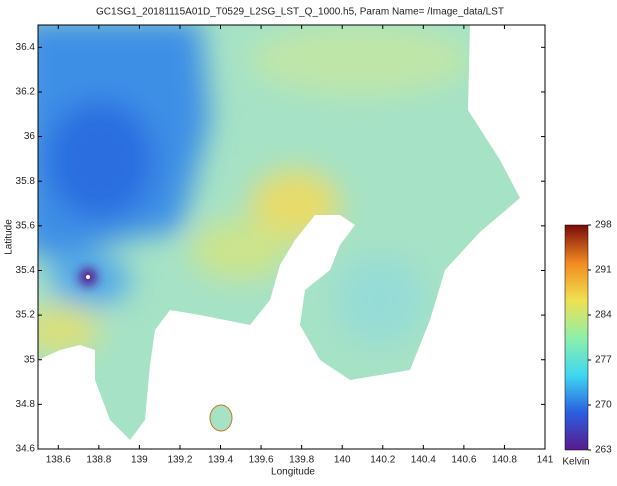 This screenshot has width=617, height=486. What do you see at coordinates (293, 472) in the screenshot?
I see `x-axis-label: Longitude` at bounding box center [293, 472].